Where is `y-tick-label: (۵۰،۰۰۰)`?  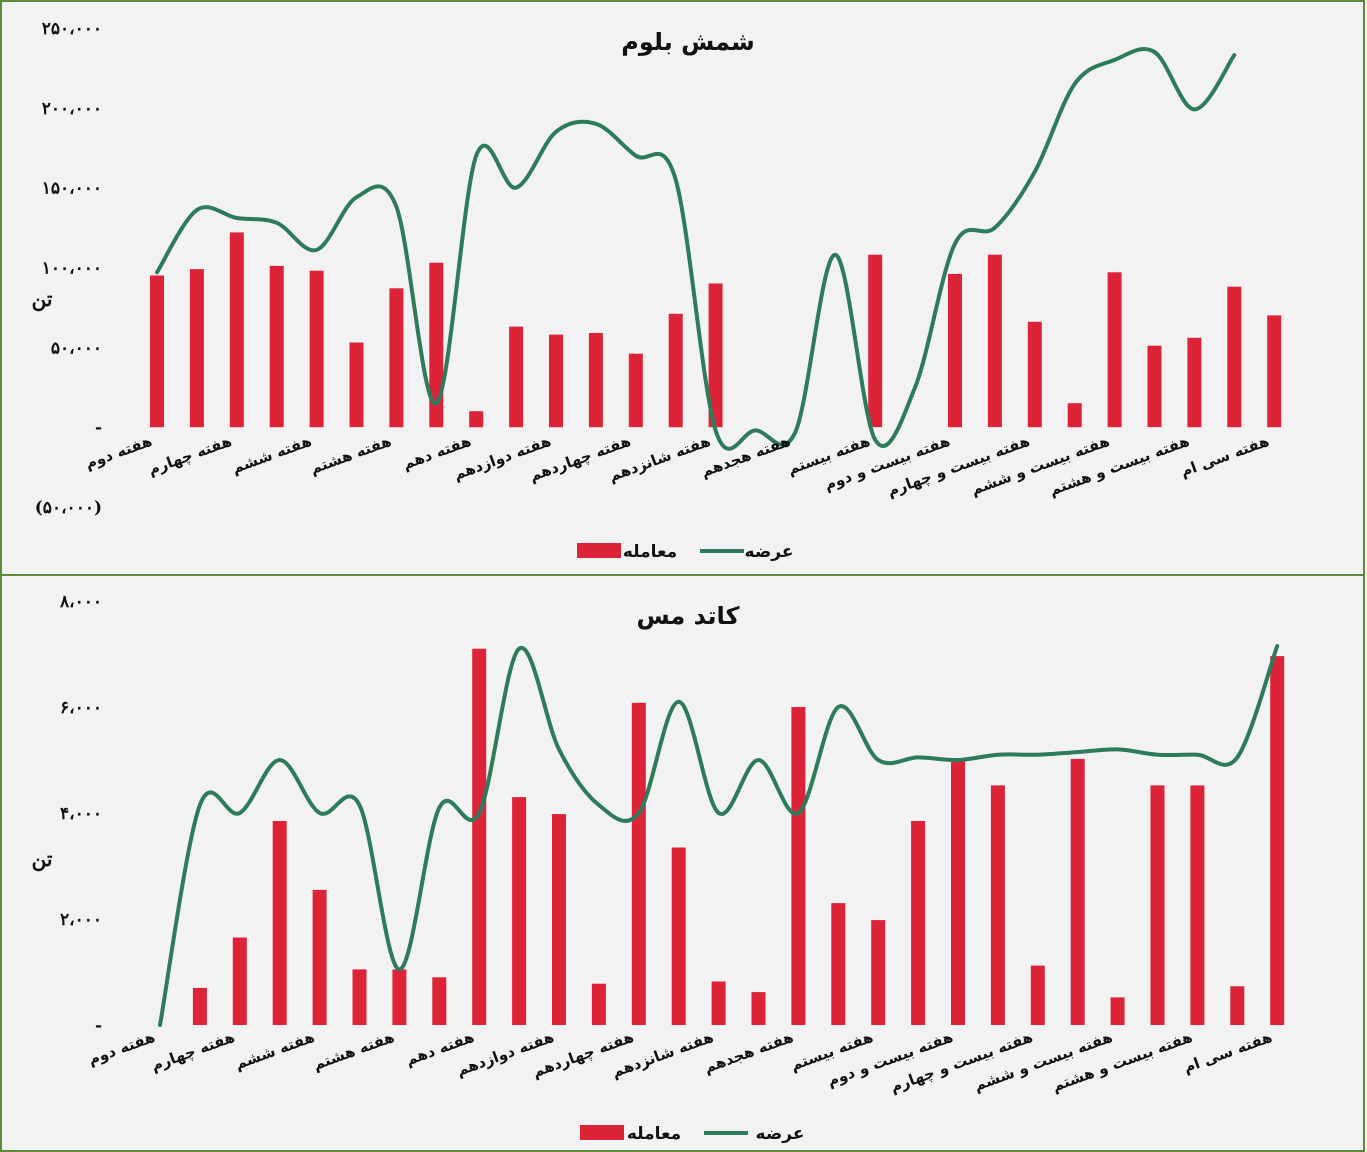 y-tick-label: (۵۰،۰۰۰) is located at coordinates (68, 508).